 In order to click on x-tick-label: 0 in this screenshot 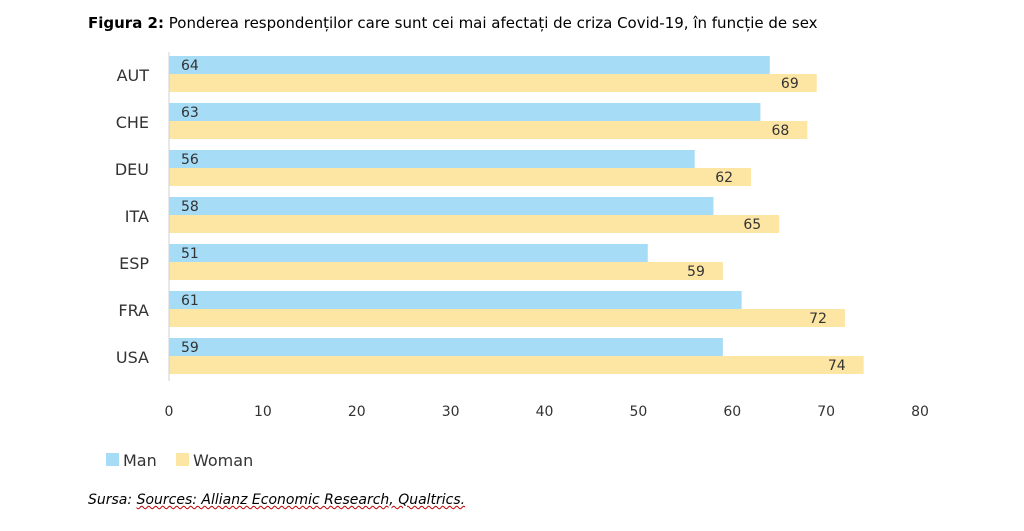, I will do `click(169, 412)`.